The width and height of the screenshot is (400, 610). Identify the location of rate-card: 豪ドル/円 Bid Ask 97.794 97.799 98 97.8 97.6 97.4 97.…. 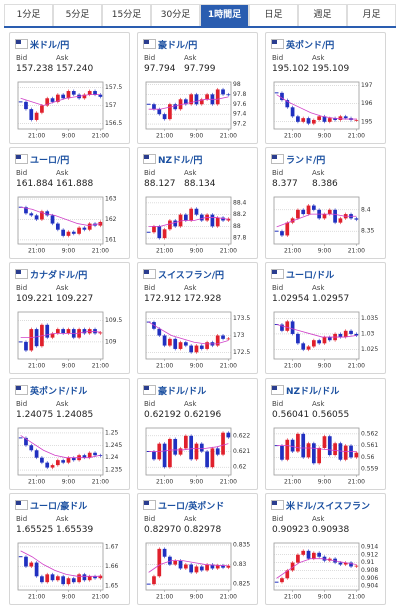
(197, 88).